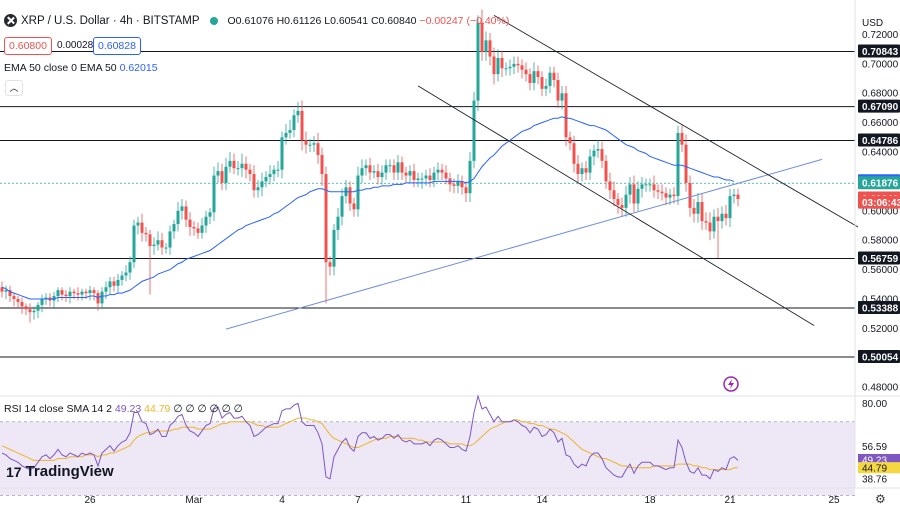  What do you see at coordinates (75, 45) in the screenshot?
I see `spread-value: 0.00028` at bounding box center [75, 45].